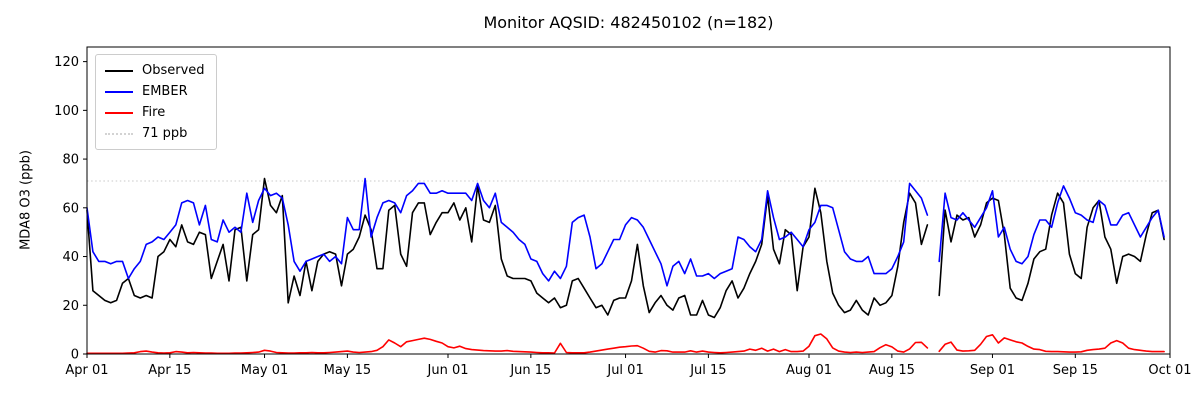  Describe the element at coordinates (70, 257) in the screenshot. I see `y-tick-label: 40` at that location.